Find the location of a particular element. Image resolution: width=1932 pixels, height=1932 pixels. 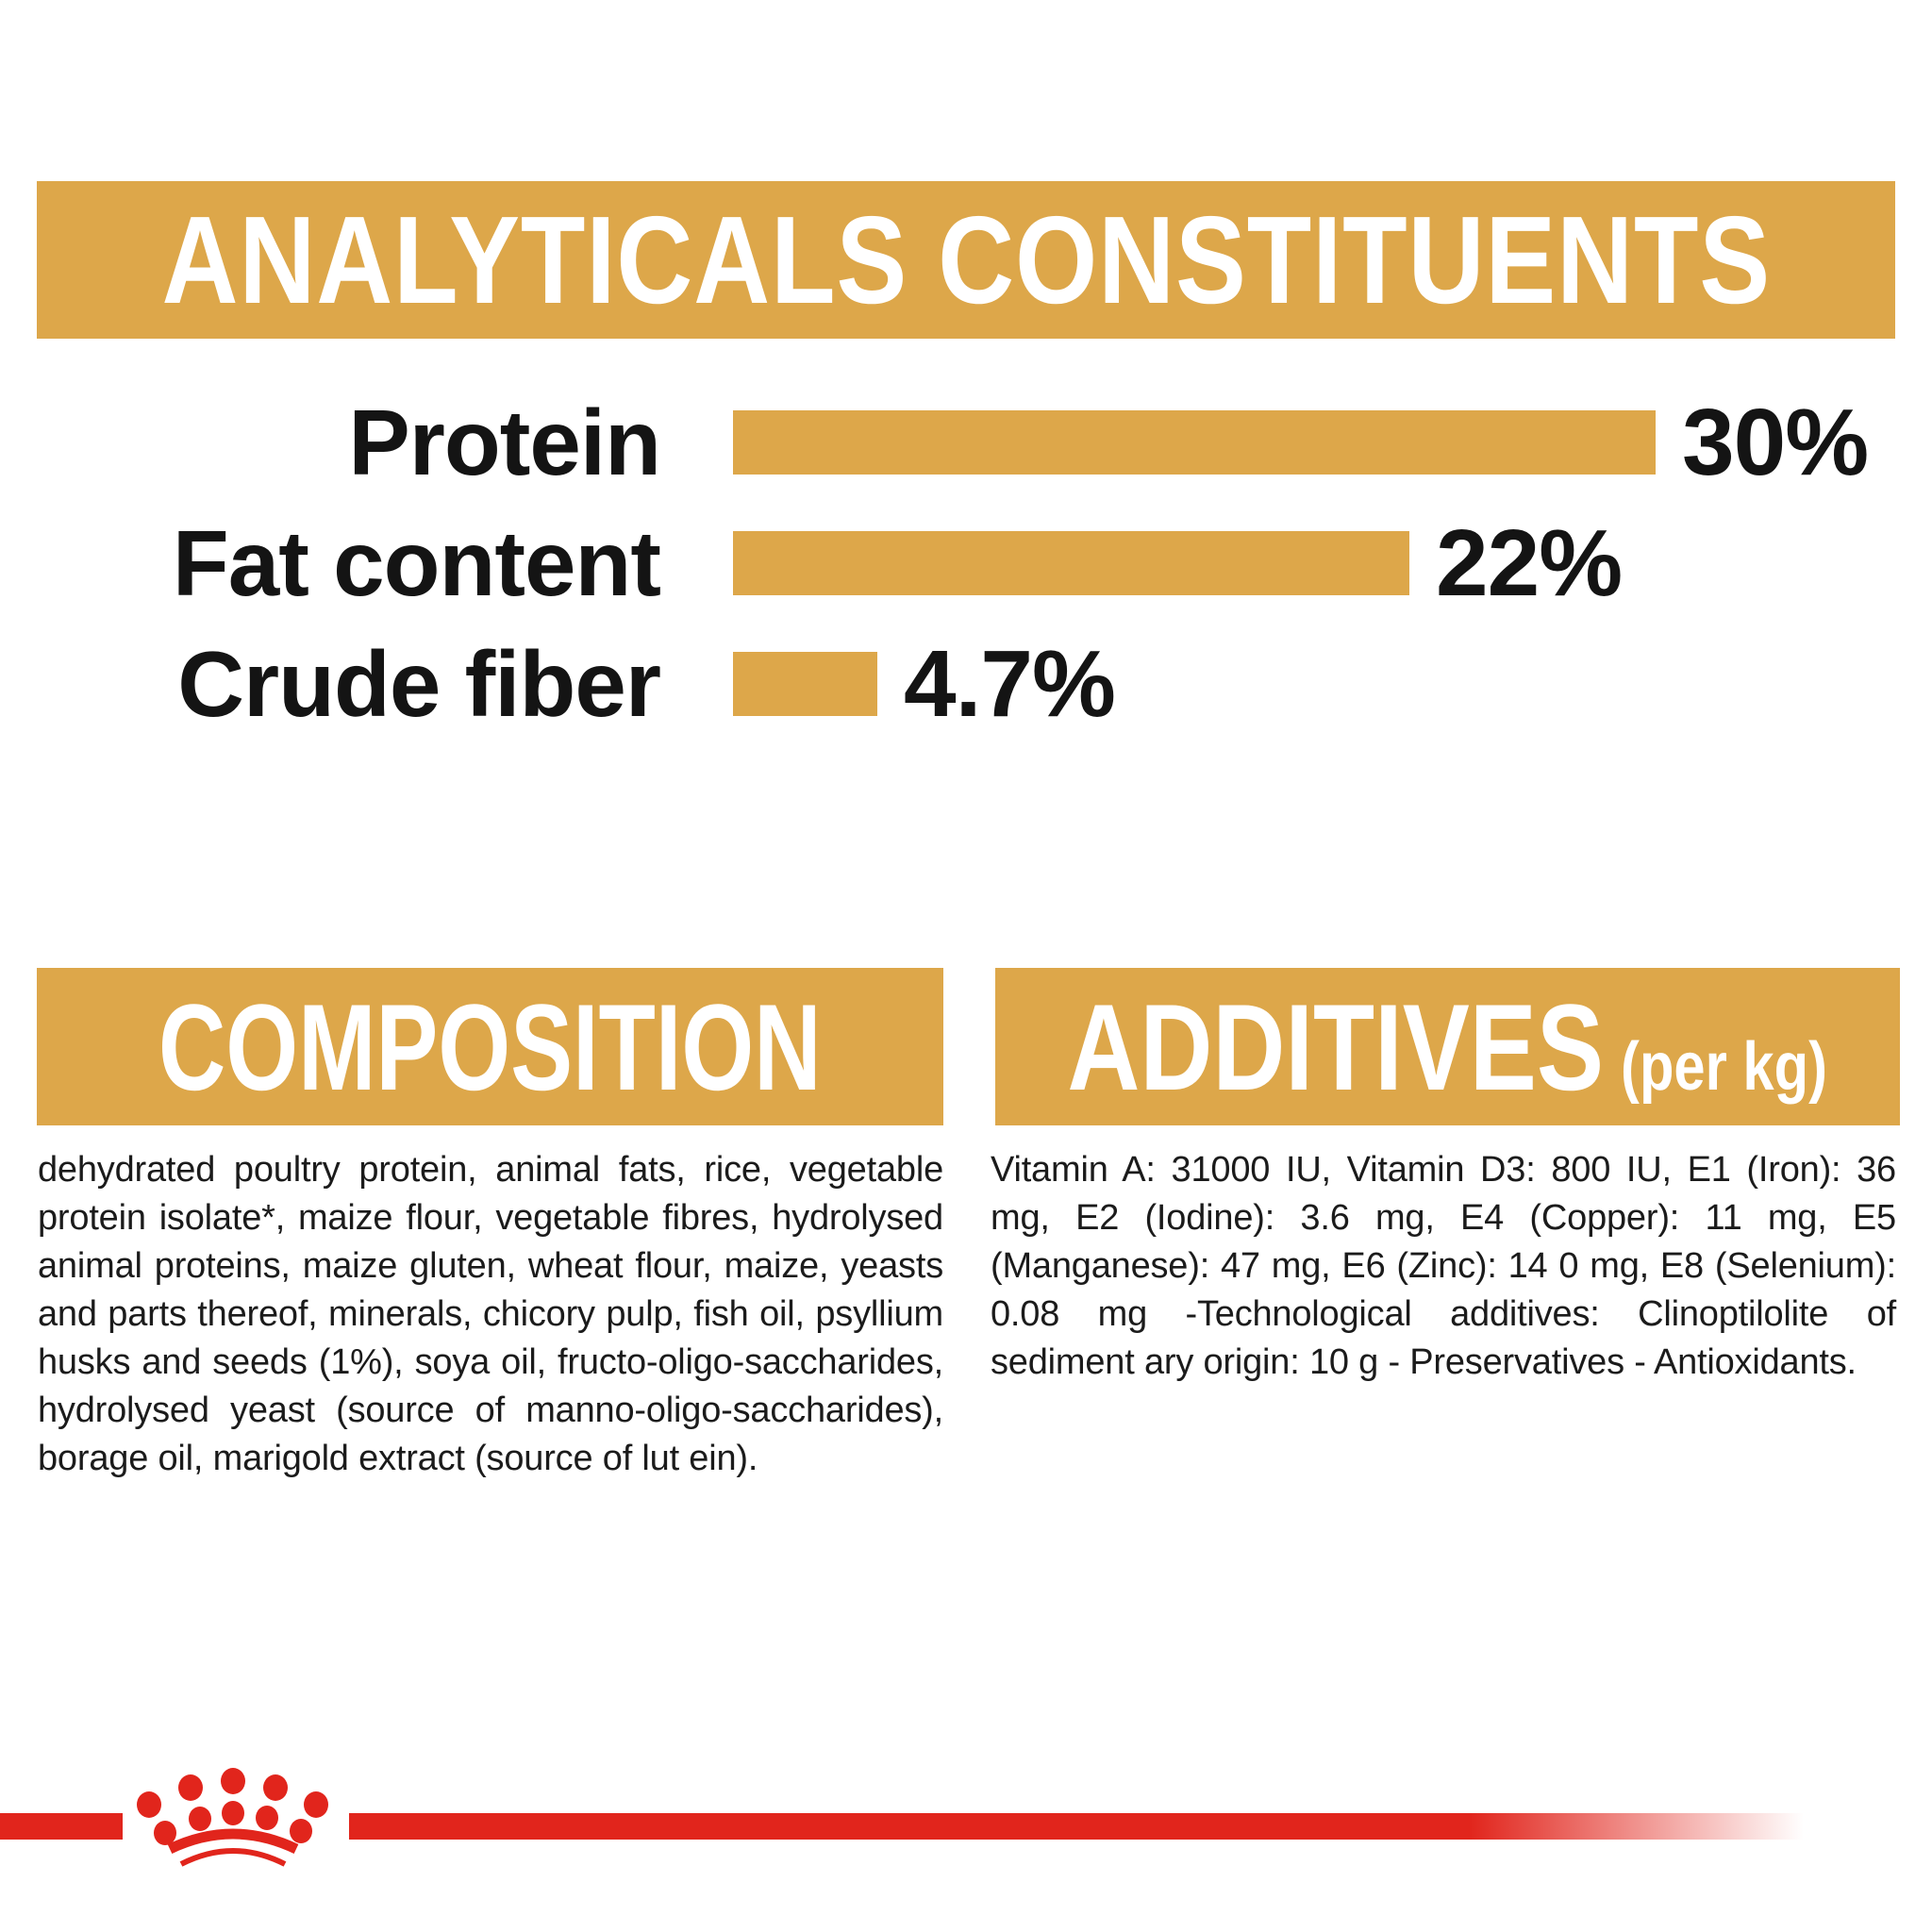

chart-row: Protein 30% is located at coordinates (966, 443).